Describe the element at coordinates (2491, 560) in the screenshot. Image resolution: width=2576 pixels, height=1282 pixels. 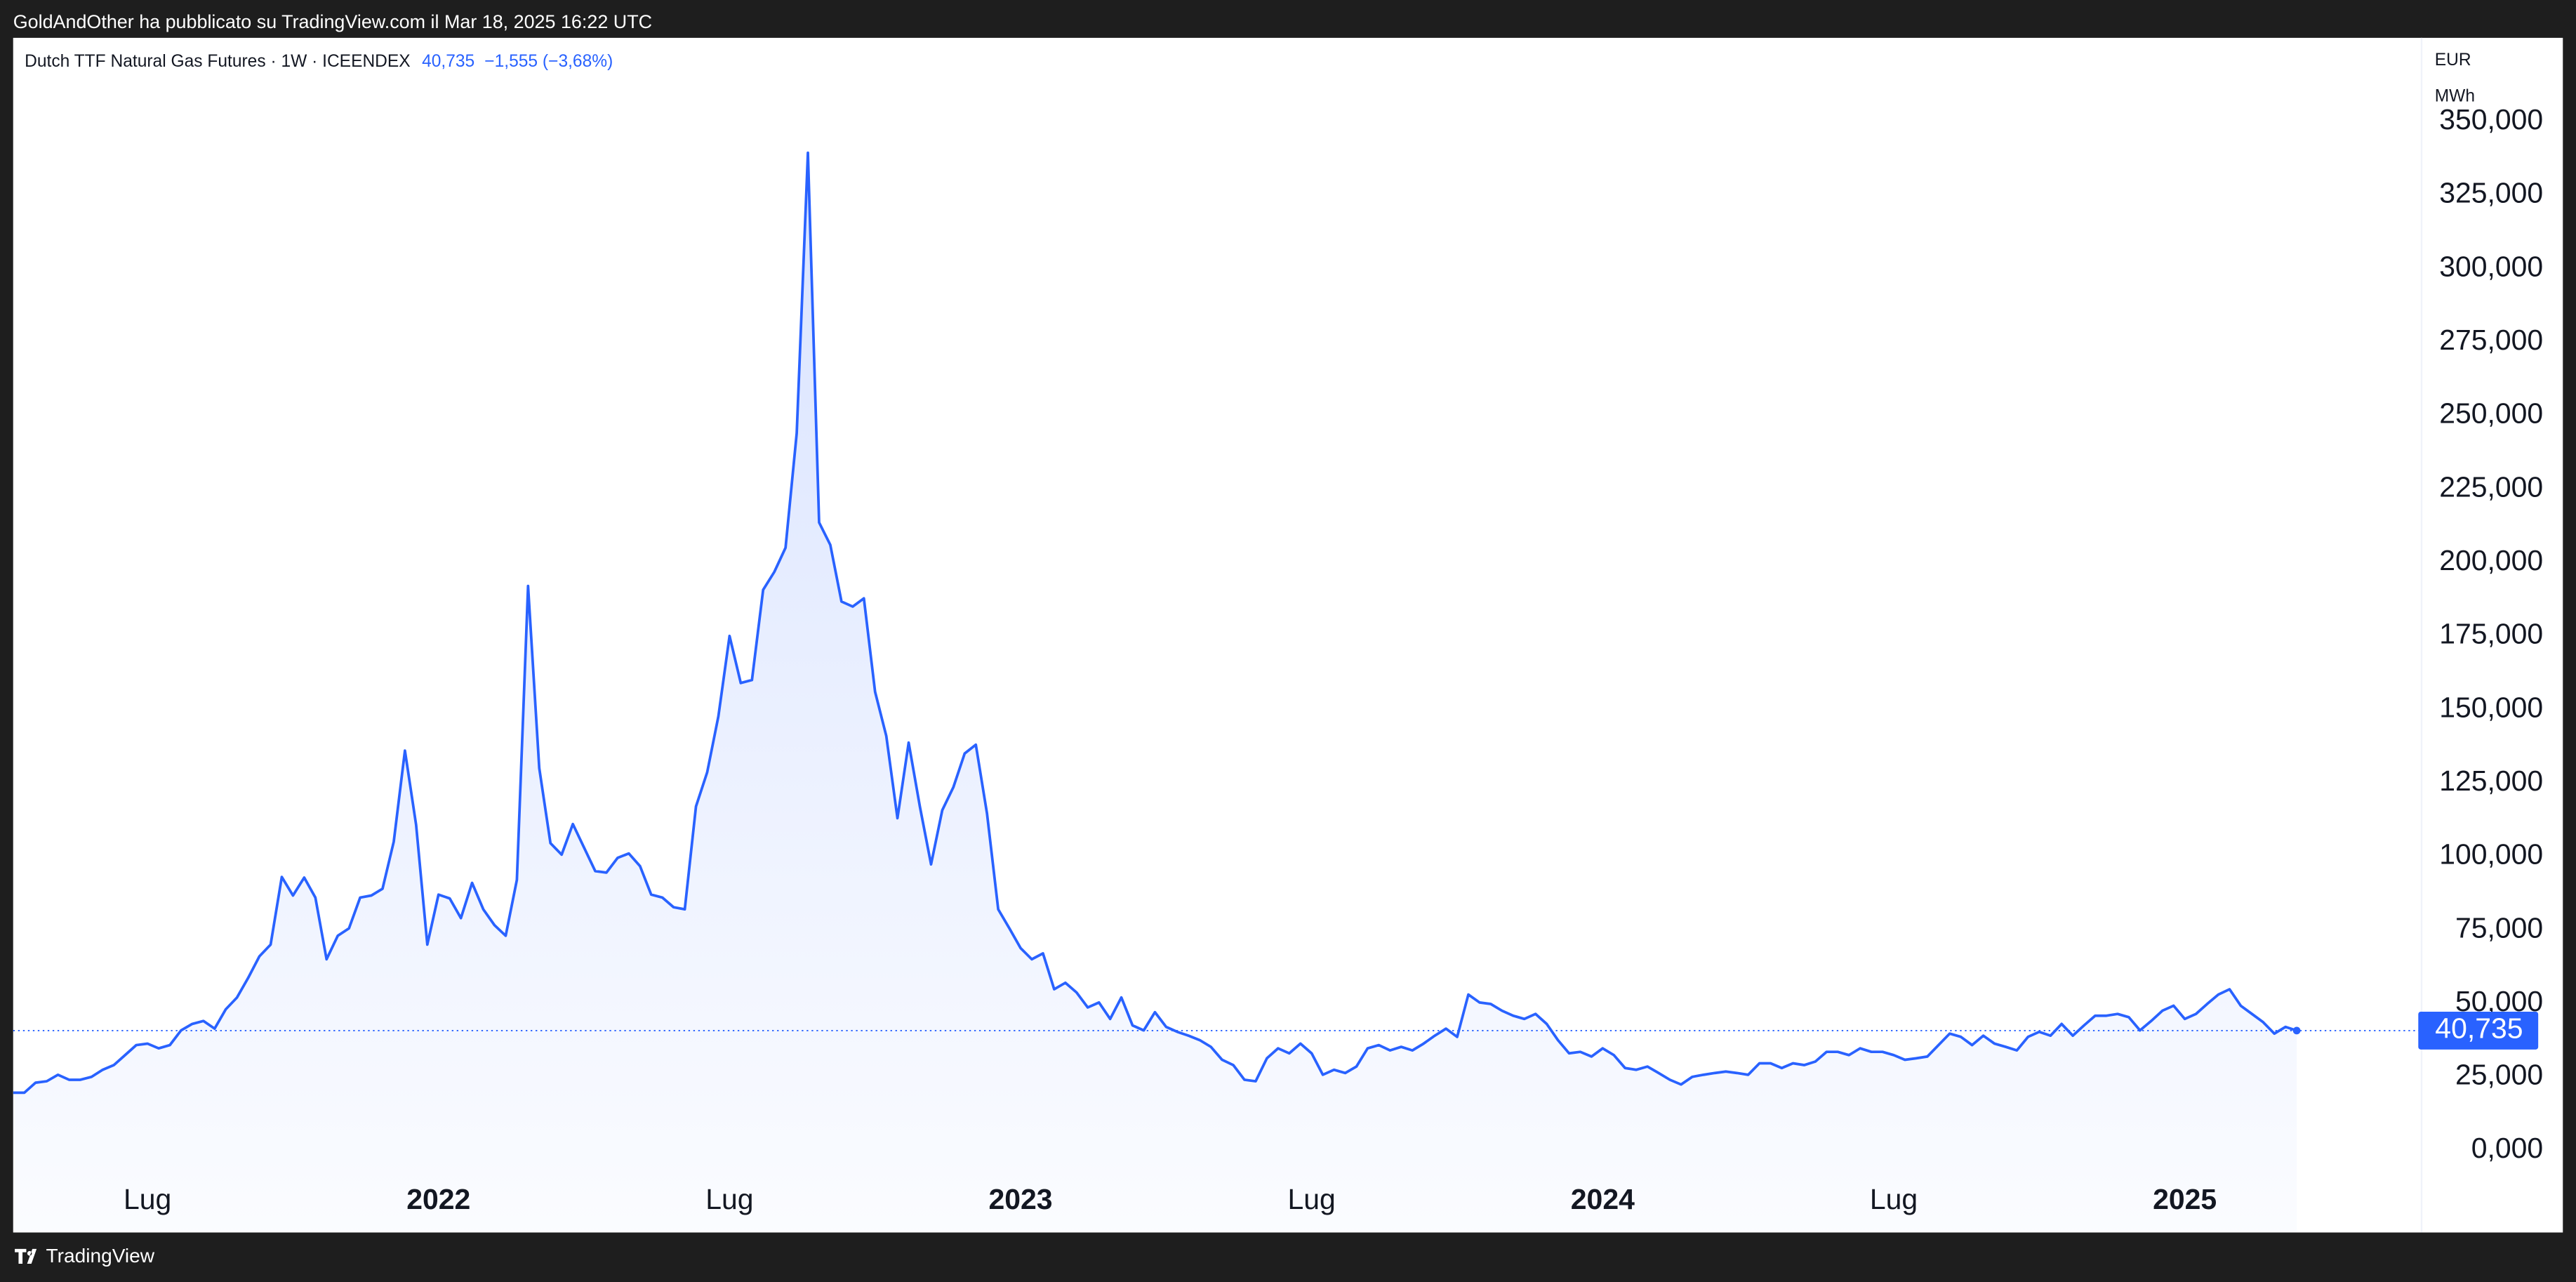
I see `y-tick-label: 200,000` at that location.